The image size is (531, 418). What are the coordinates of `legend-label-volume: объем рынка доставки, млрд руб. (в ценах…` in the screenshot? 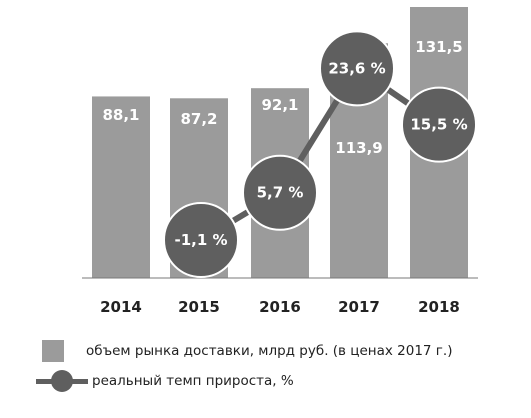 It's located at (269, 351).